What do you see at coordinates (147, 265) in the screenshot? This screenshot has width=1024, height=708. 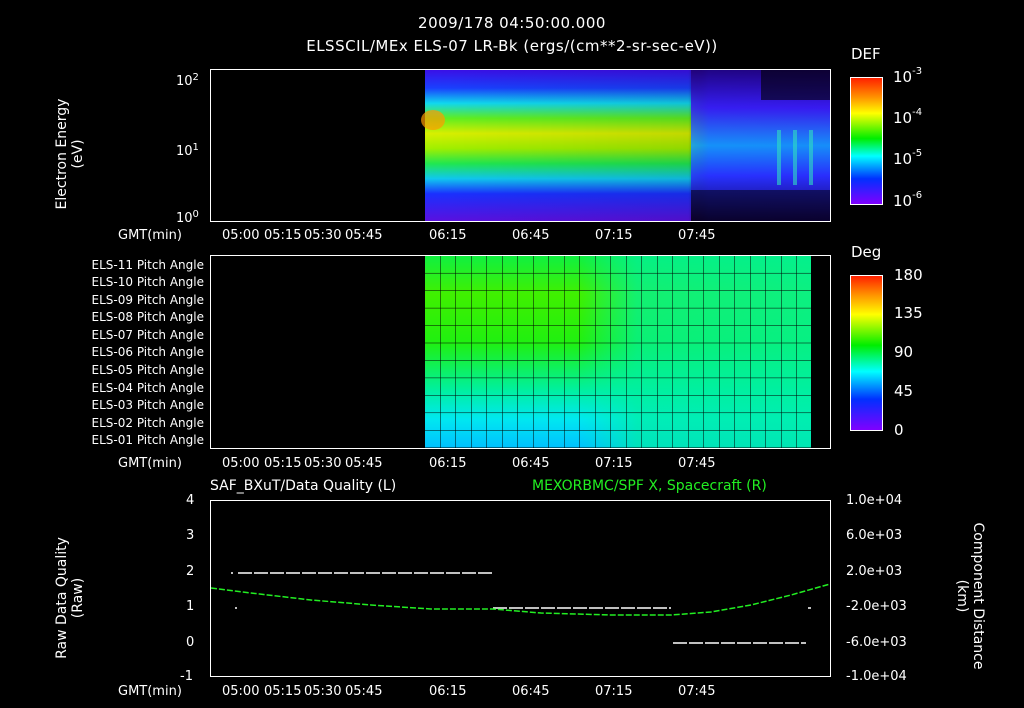 I see `pa-row-label: ELS-11 Pitch Angle` at bounding box center [147, 265].